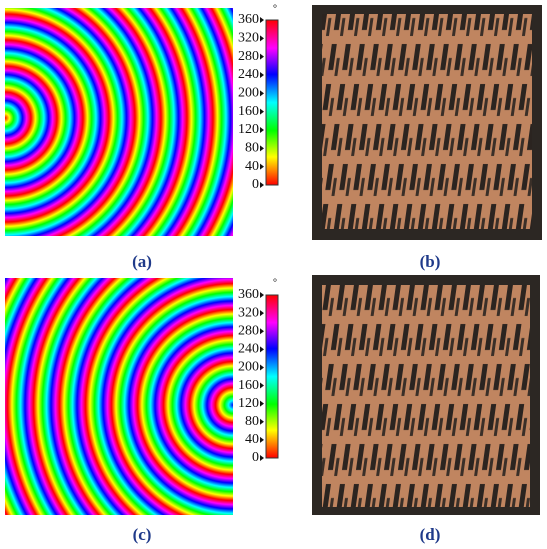 This screenshot has width=547, height=549. Describe the element at coordinates (430, 534) in the screenshot. I see `panel-label: (d)` at that location.